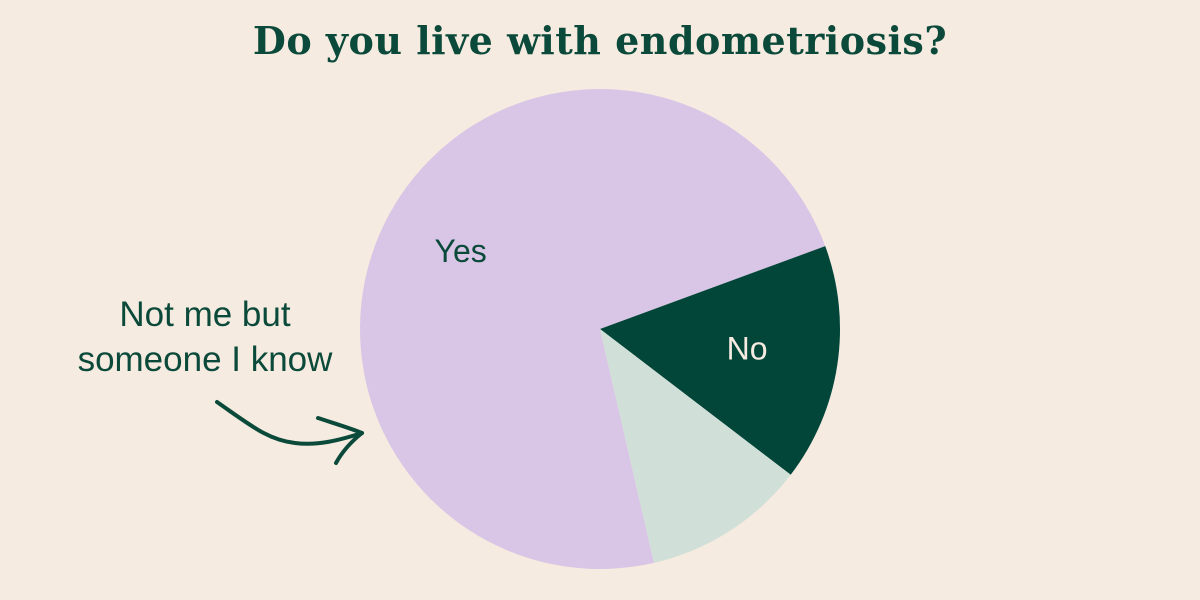 The width and height of the screenshot is (1200, 600). I want to click on pie-slice-no, so click(720, 360).